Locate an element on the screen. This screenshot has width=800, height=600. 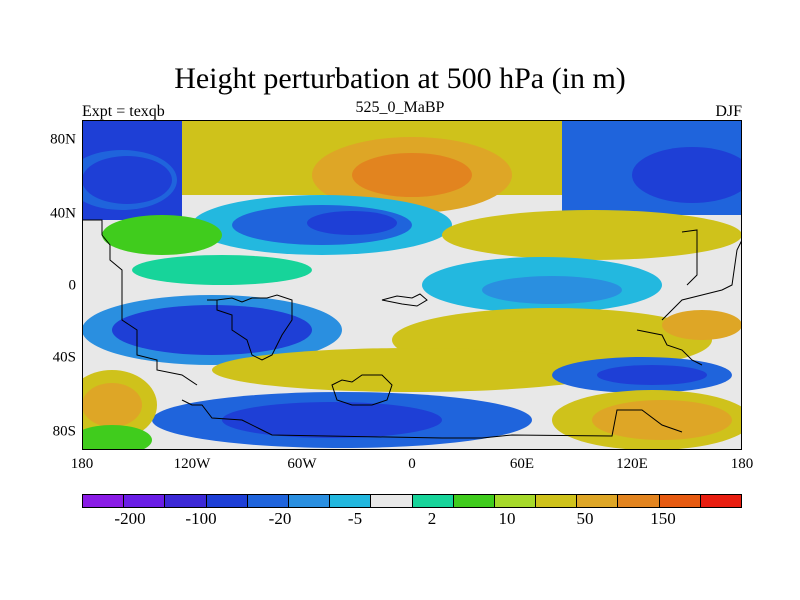
colorbar-label: -20 is located at coordinates (280, 518).